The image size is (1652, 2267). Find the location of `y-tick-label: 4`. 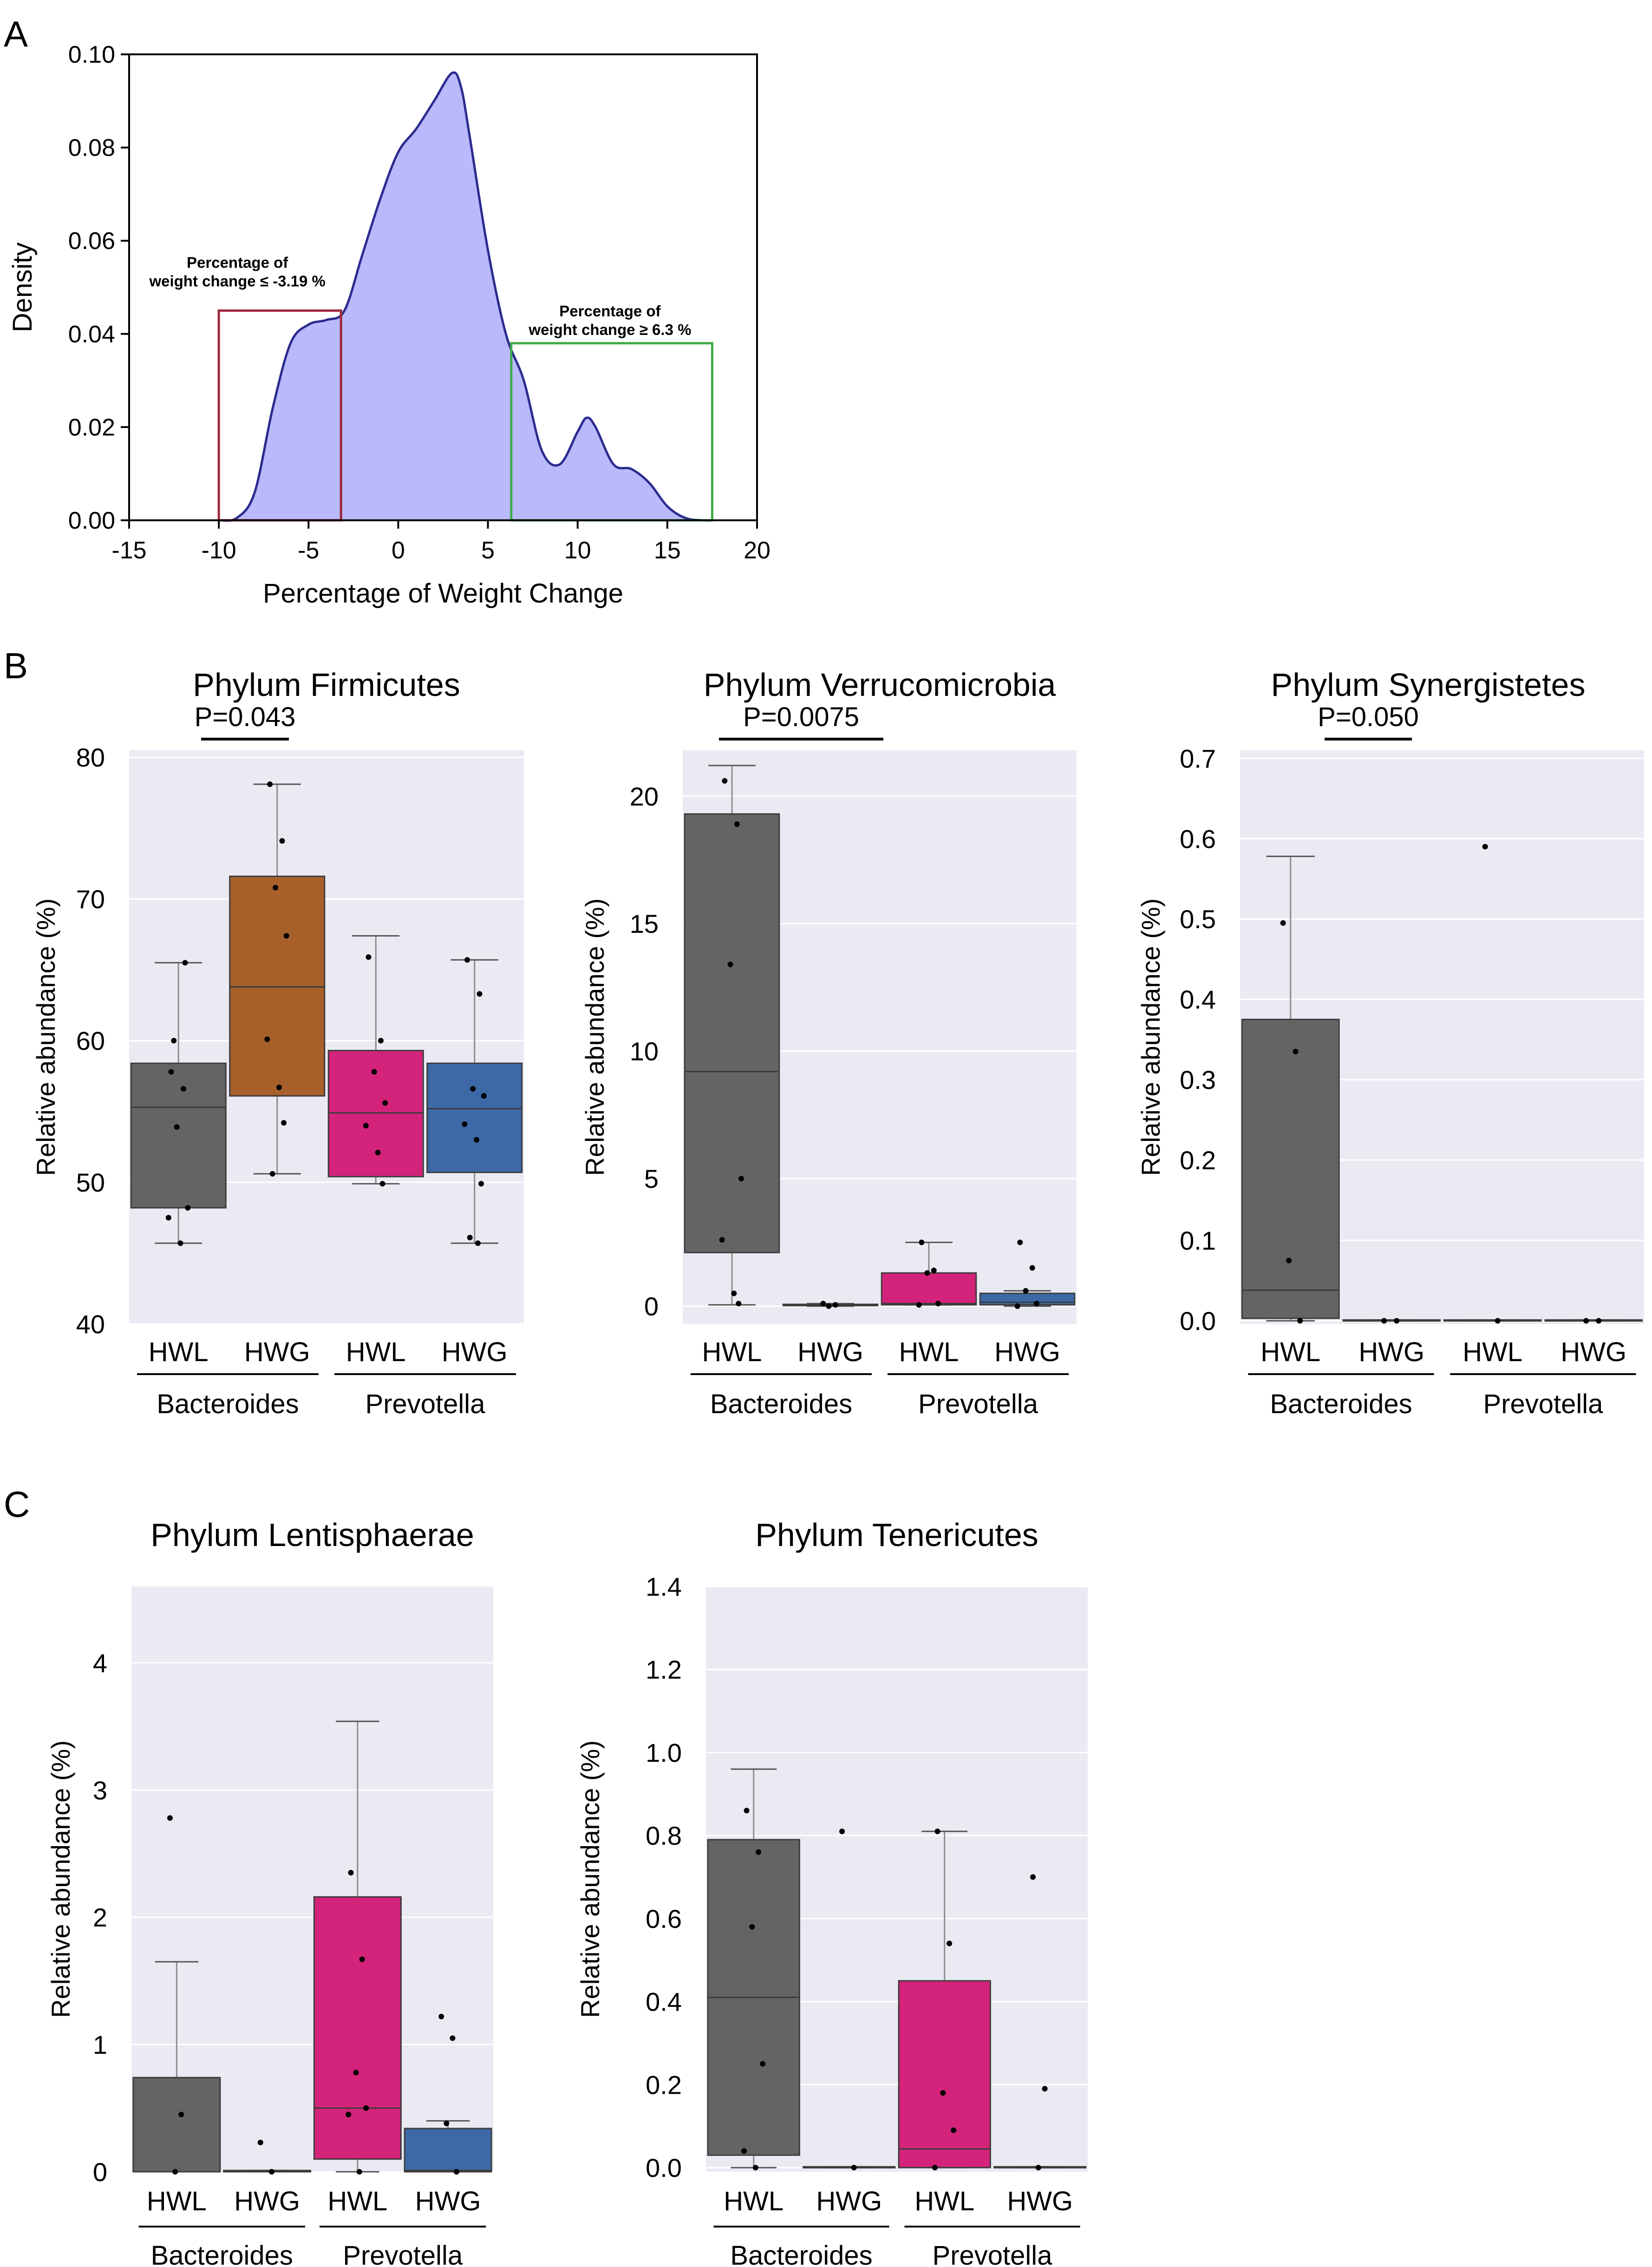

y-tick-label: 4 is located at coordinates (100, 1662).